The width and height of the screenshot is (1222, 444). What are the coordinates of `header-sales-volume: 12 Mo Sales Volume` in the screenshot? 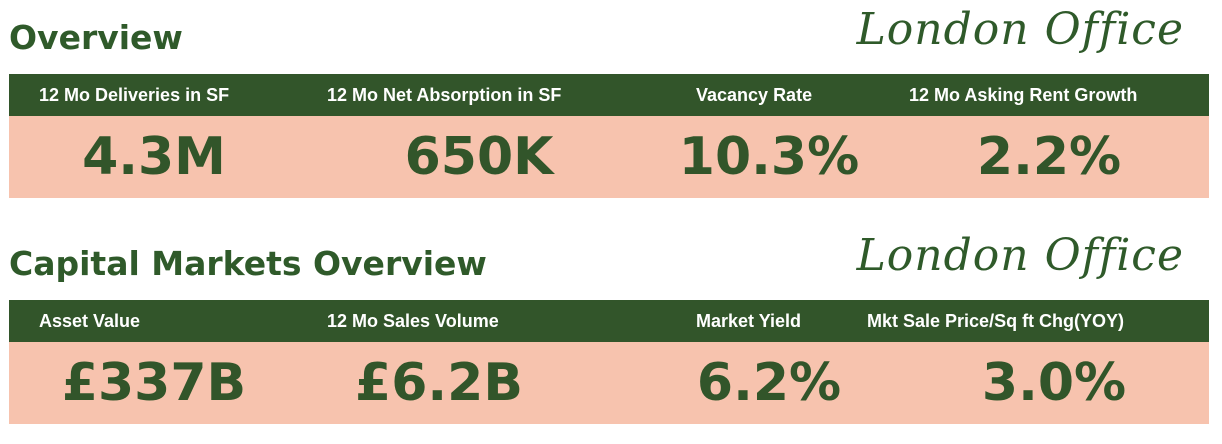 It's located at (413, 321).